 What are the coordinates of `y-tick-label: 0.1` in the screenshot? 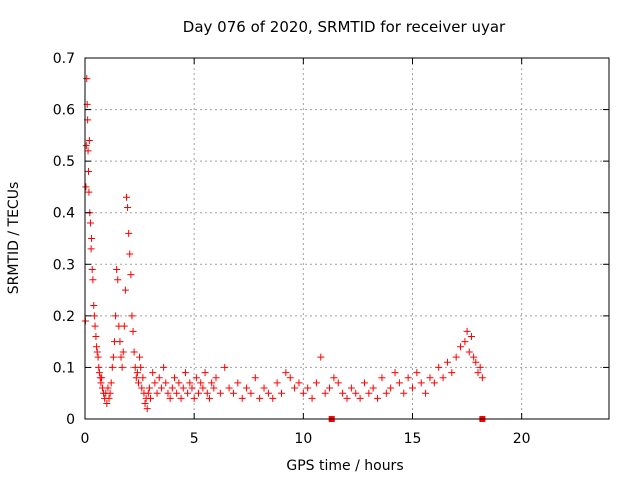 It's located at (64, 368).